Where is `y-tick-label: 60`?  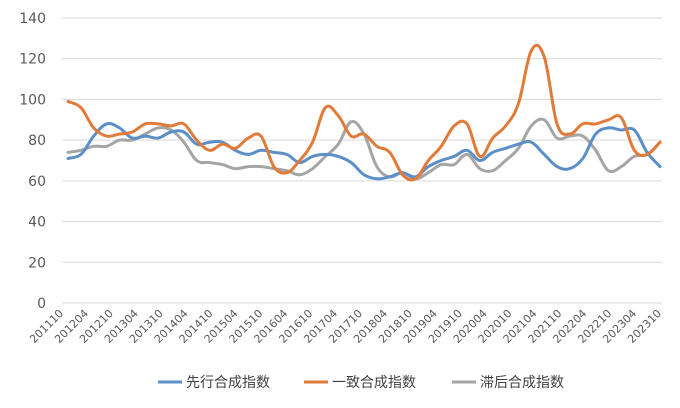 y-tick-label: 60 is located at coordinates (37, 182).